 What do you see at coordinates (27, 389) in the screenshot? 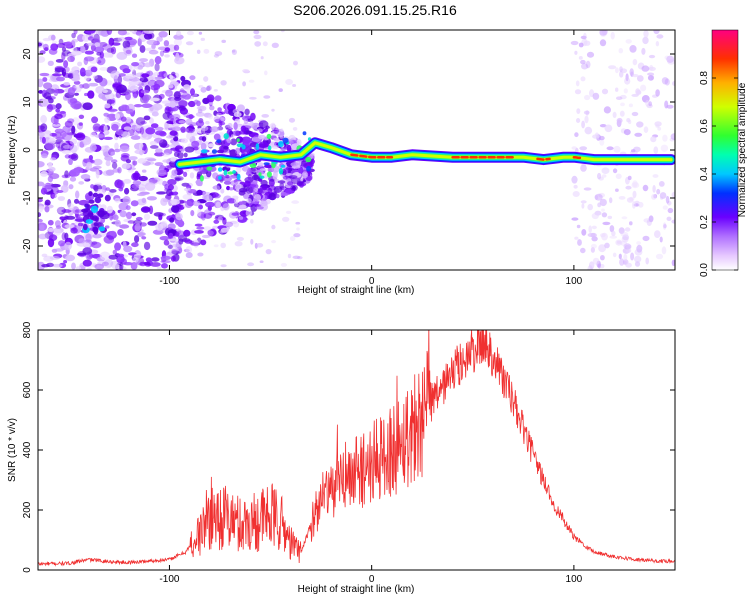
I see `snr-y-tick-label: 600` at bounding box center [27, 389].